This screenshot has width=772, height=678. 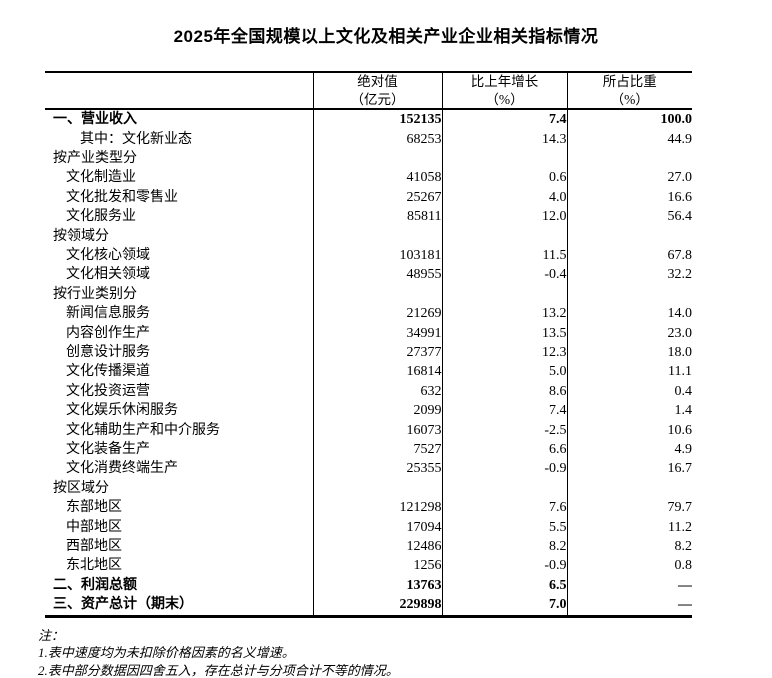 I want to click on table-header: 绝对值 （亿元） 比上年增长 （%） 所占比重 （%）, so click(x=368, y=91).